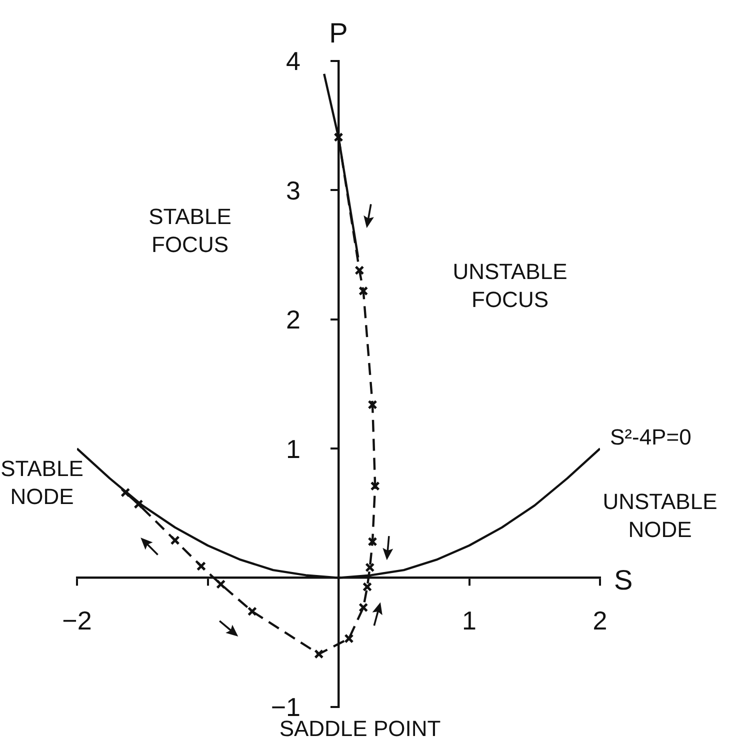  I want to click on text: SADDLE POINT, so click(360, 729).